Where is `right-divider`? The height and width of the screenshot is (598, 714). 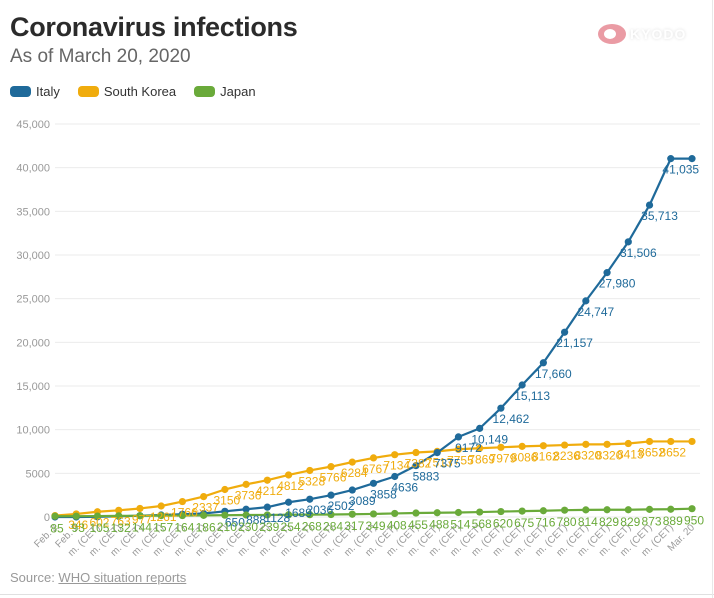
right-divider is located at coordinates (712, 299).